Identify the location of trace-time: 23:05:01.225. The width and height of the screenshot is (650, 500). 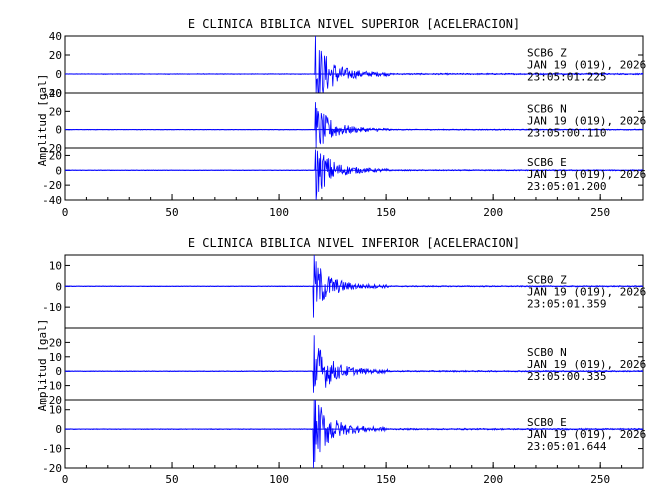
(566, 77).